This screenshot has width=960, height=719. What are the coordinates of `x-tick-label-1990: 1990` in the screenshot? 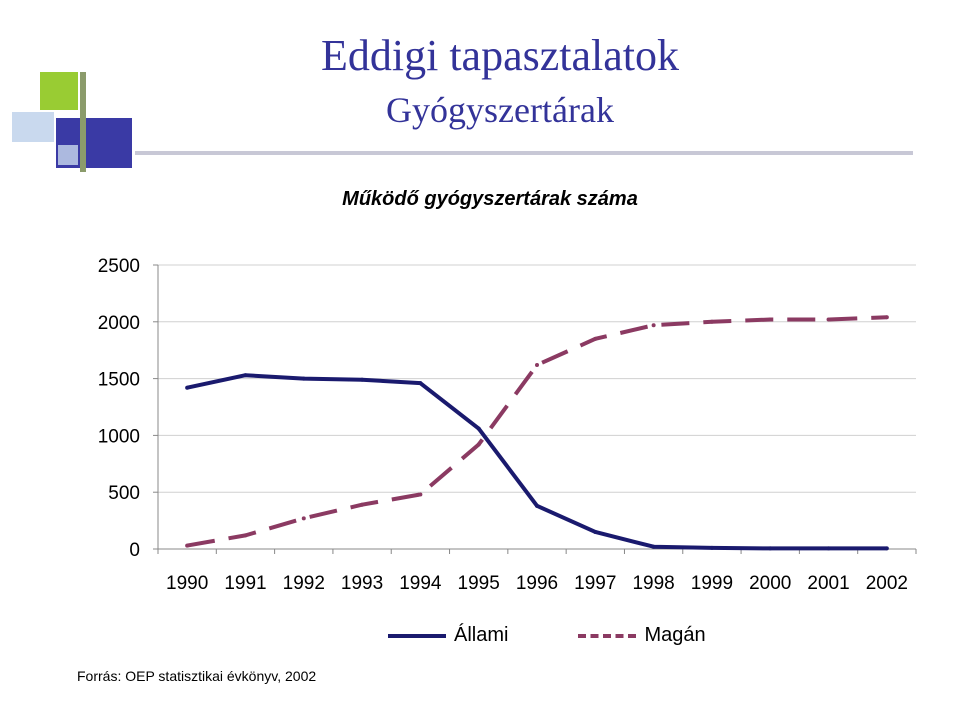 It's located at (187, 583).